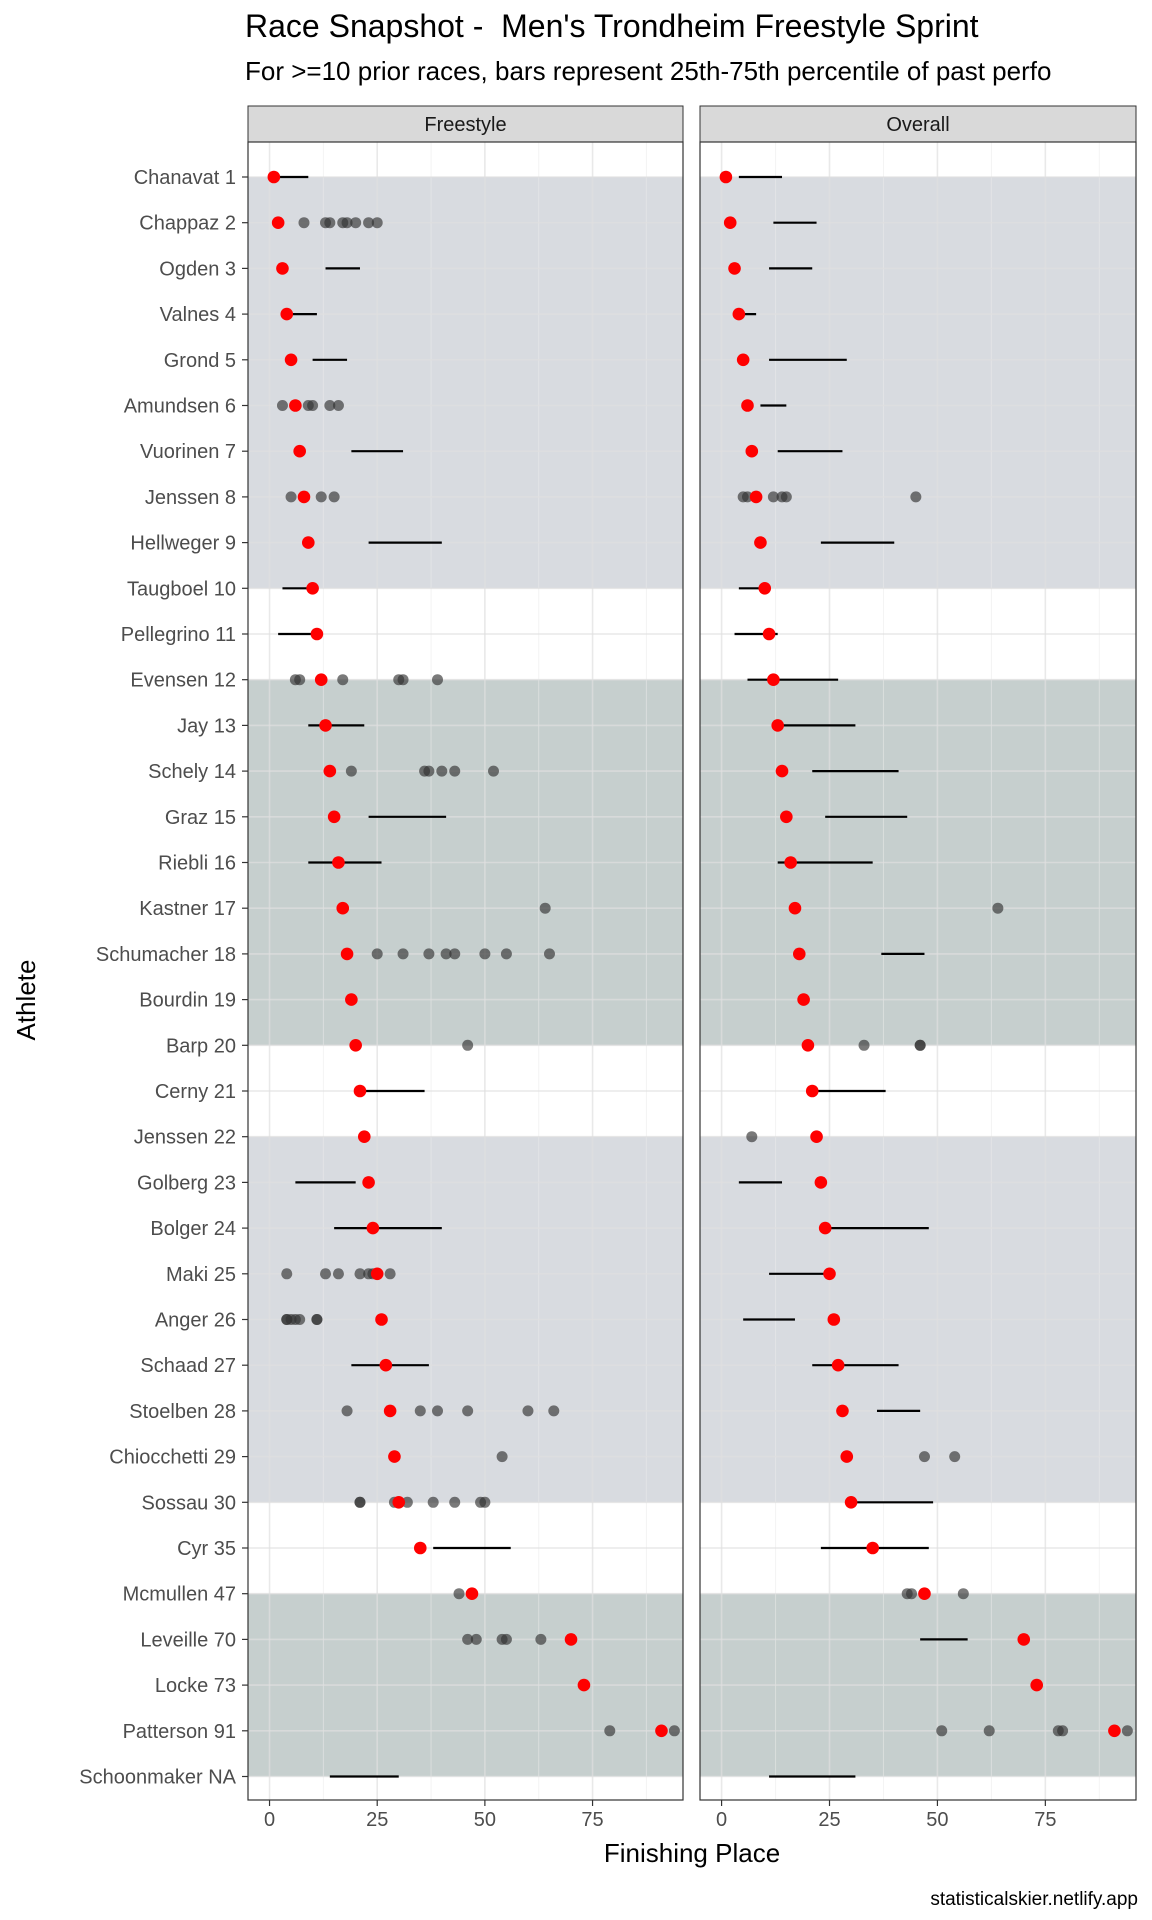  What do you see at coordinates (157, 1778) in the screenshot?
I see `y-tick-label: Schoonmaker NA` at bounding box center [157, 1778].